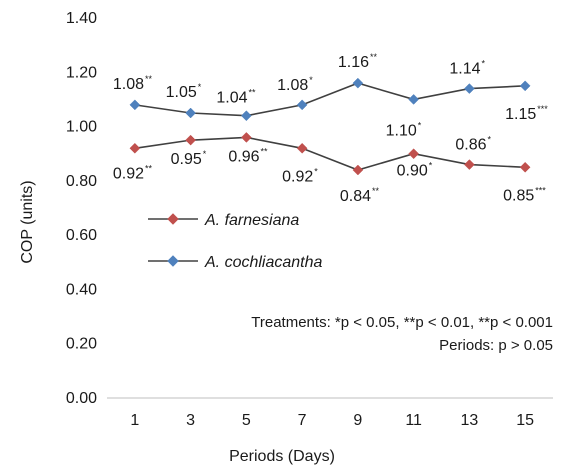 This screenshot has height=469, width=563. I want to click on x-tick-label: 15, so click(525, 420).